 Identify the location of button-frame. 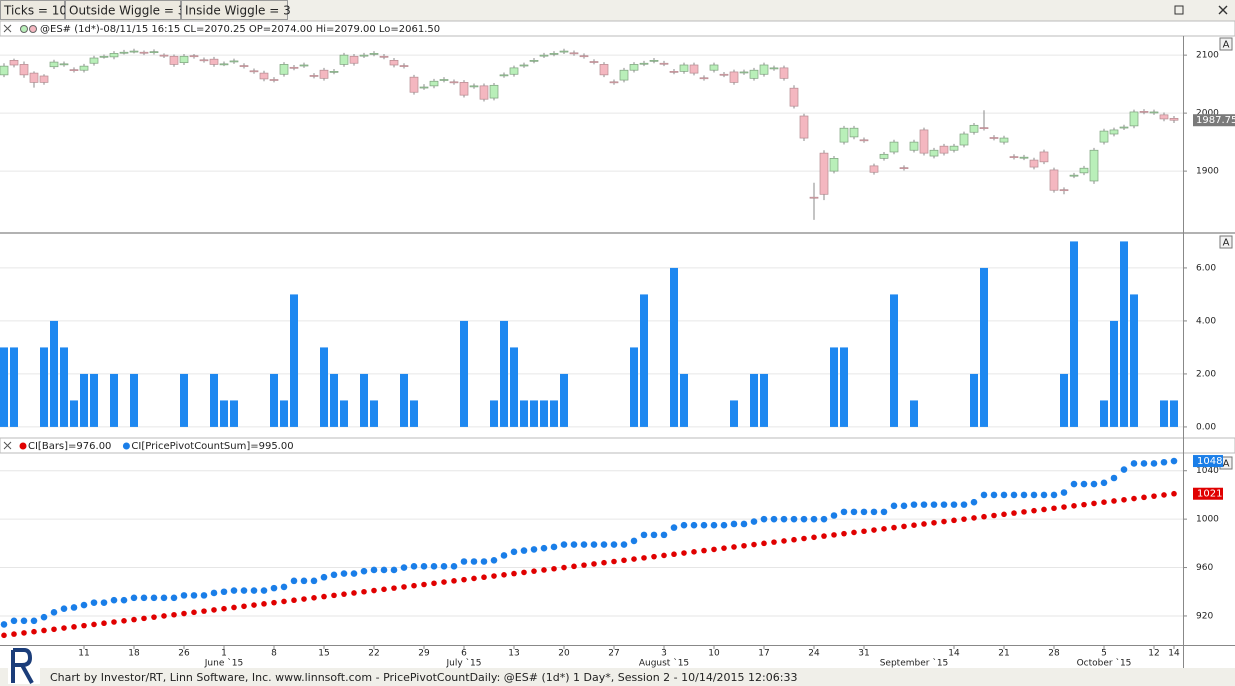
(234, 10).